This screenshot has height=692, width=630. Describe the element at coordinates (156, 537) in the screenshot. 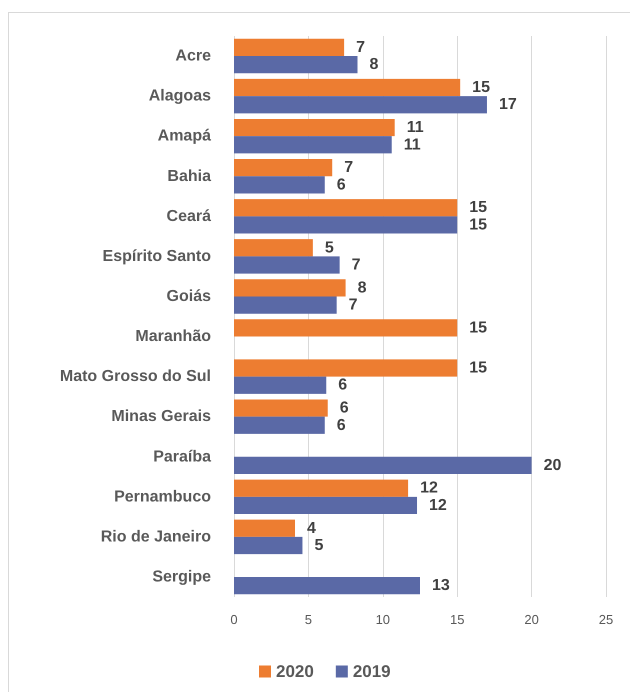

I see `y-tick-label: Rio de Janeiro` at that location.